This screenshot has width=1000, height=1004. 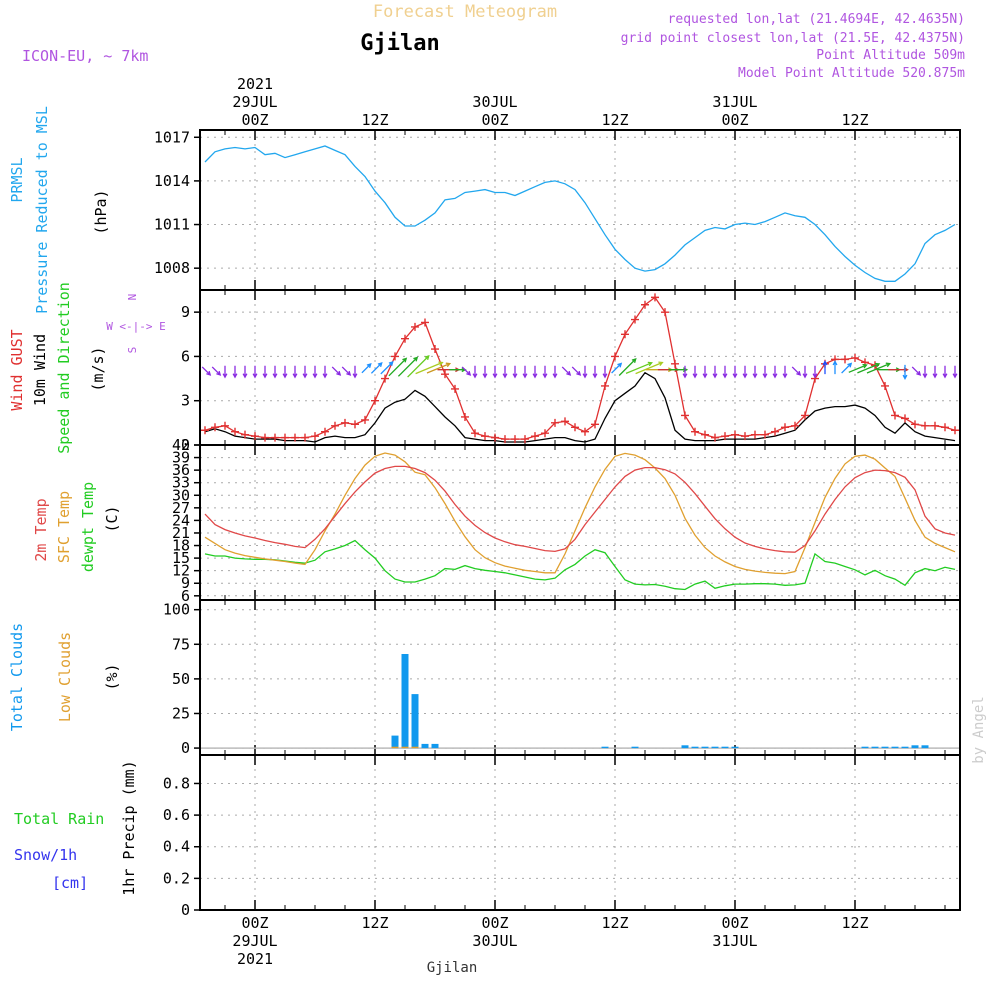 I want to click on top-time-label: 30JUL, so click(x=494, y=102).